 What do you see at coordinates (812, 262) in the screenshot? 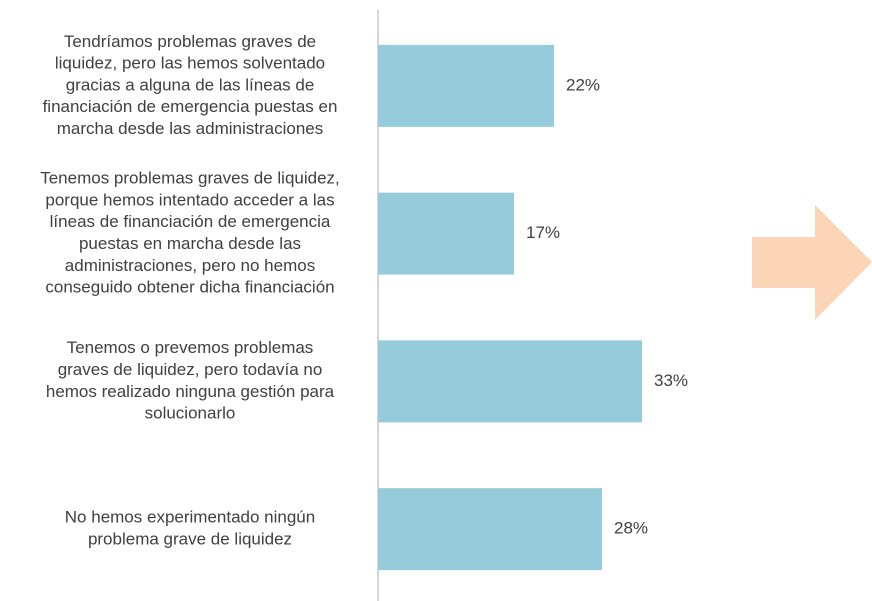
I see `arrow` at bounding box center [812, 262].